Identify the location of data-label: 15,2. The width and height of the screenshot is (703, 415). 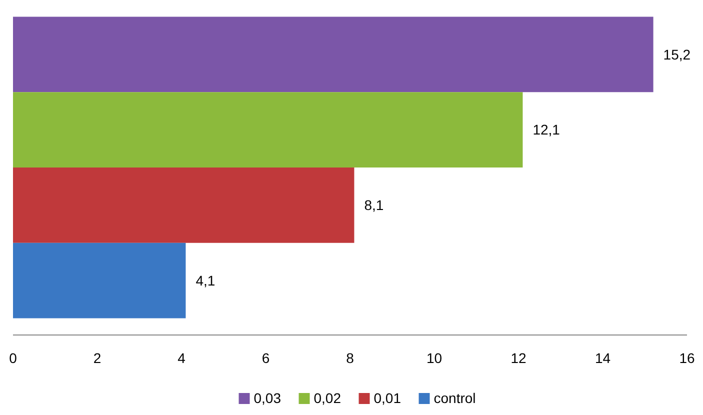
(677, 54).